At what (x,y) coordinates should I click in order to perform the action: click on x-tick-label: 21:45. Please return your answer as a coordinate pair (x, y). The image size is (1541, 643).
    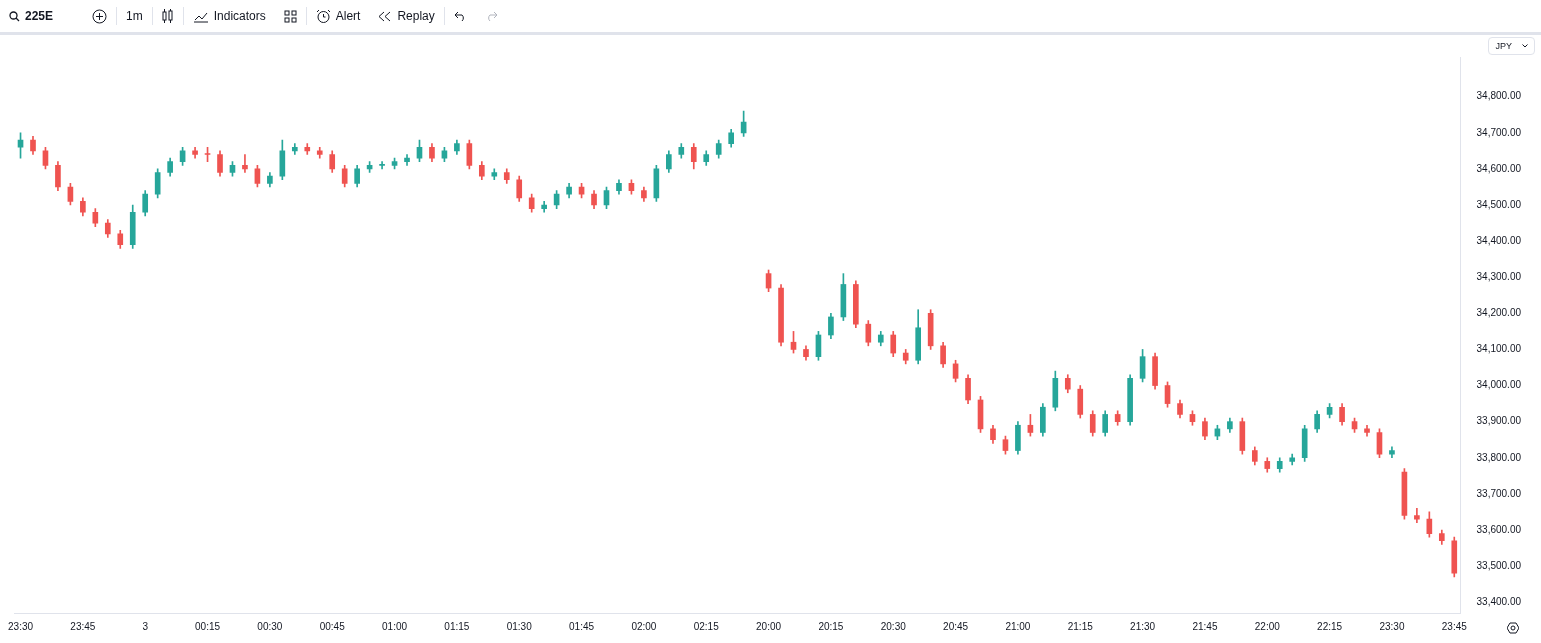
    Looking at the image, I should click on (1205, 626).